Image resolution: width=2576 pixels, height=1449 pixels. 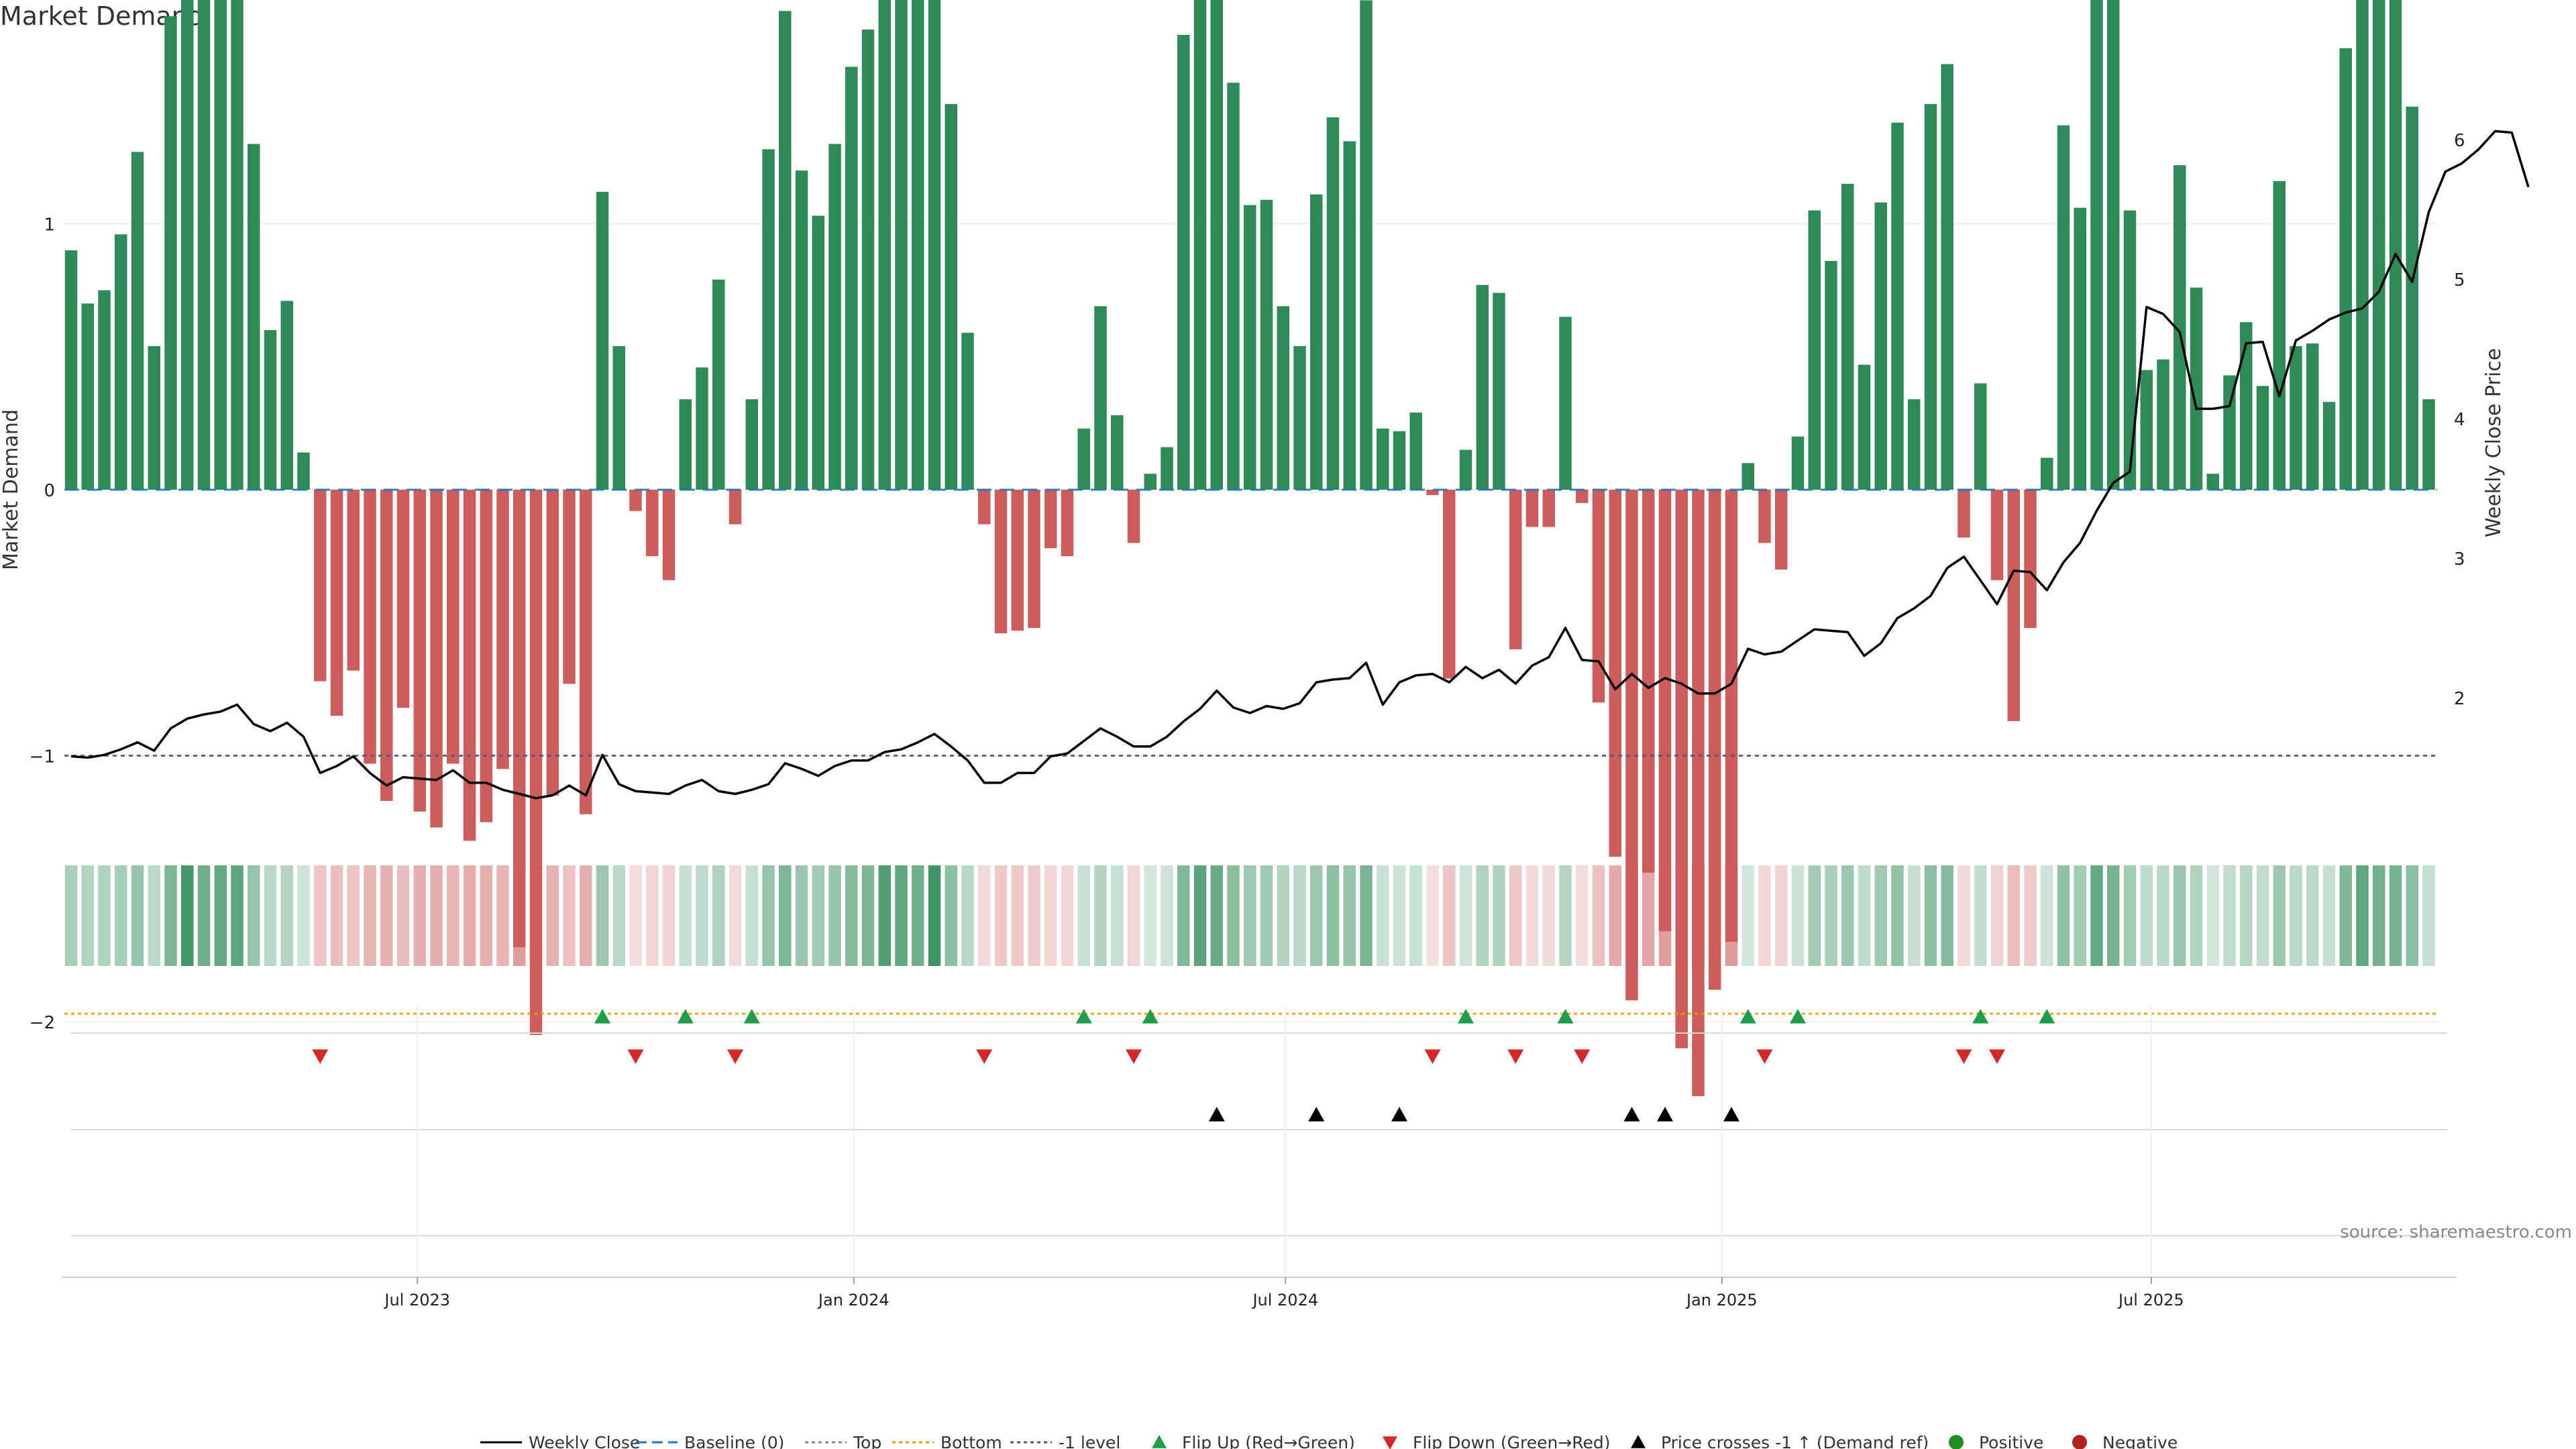 I want to click on legend-label: Flip Up (Red→Green), so click(x=1268, y=1441).